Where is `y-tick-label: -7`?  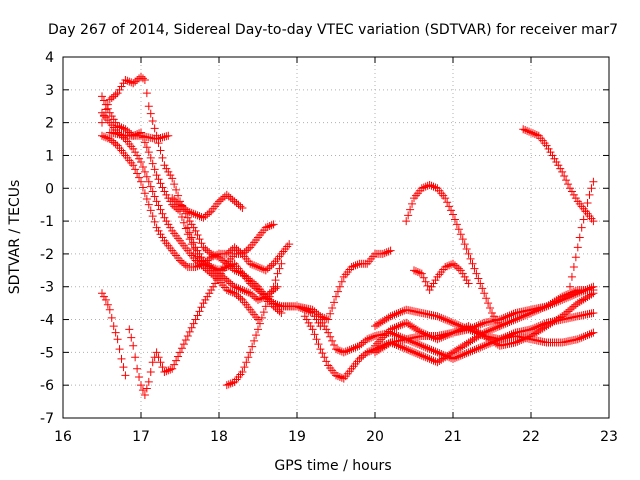 y-tick-label: -7 is located at coordinates (47, 419).